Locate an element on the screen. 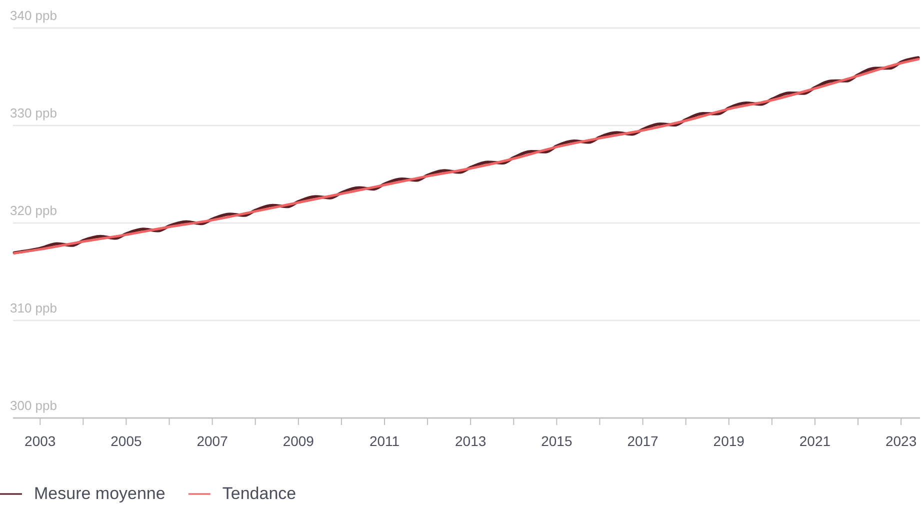  x-tick-label: 2019 is located at coordinates (729, 441).